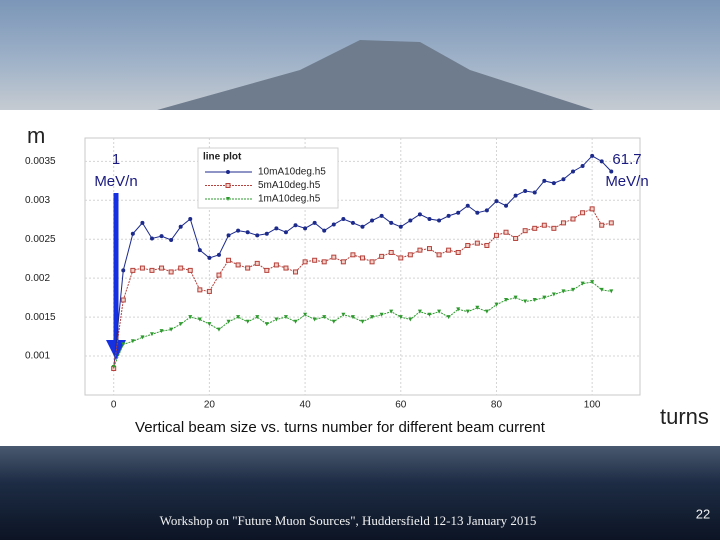 Image resolution: width=720 pixels, height=540 pixels. Describe the element at coordinates (289, 185) in the screenshot. I see `legend-label: 5mA10deg.h5` at that location.